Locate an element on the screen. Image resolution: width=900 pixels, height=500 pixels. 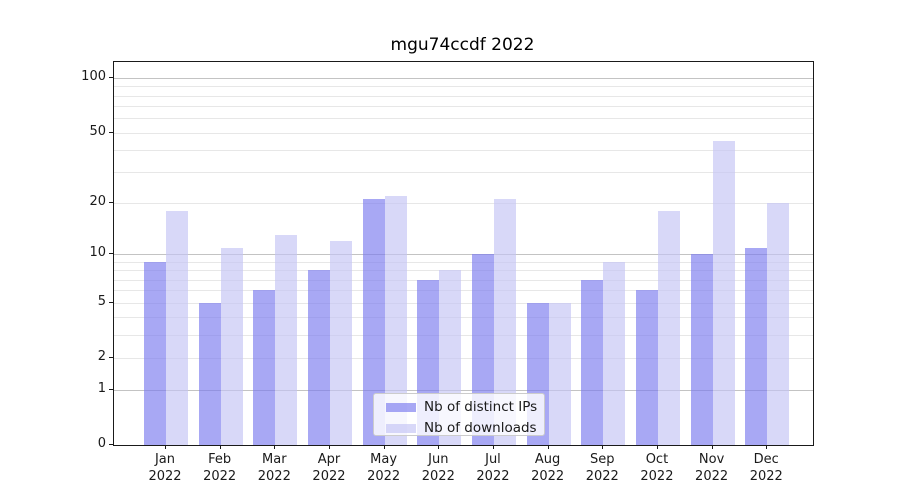
y-axis-tick-label: 50 is located at coordinates (97, 131).